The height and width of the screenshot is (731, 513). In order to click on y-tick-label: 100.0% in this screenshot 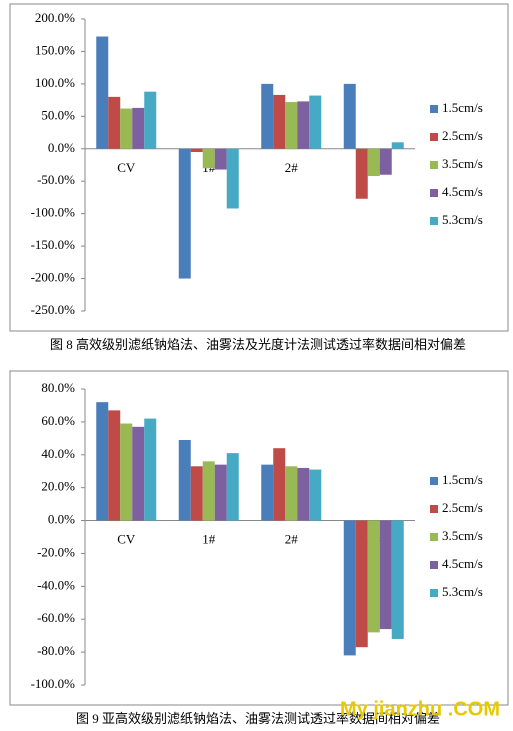, I will do `click(55, 82)`.